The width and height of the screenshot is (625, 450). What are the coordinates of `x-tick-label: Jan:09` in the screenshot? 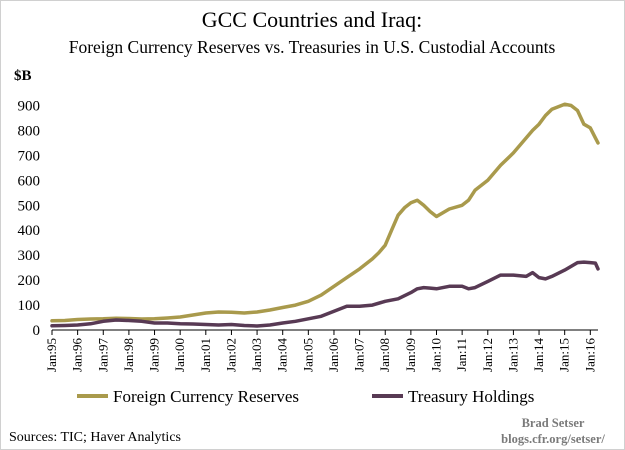 It's located at (410, 355).